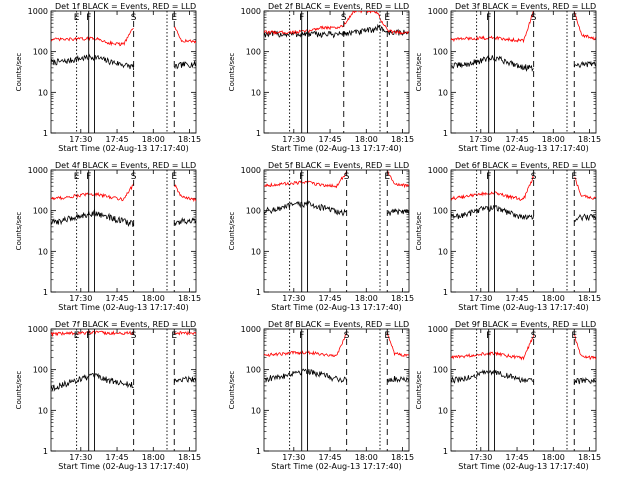  I want to click on panel-title: Det 1f BLACK = Events, RED = LLD, so click(125, 6).